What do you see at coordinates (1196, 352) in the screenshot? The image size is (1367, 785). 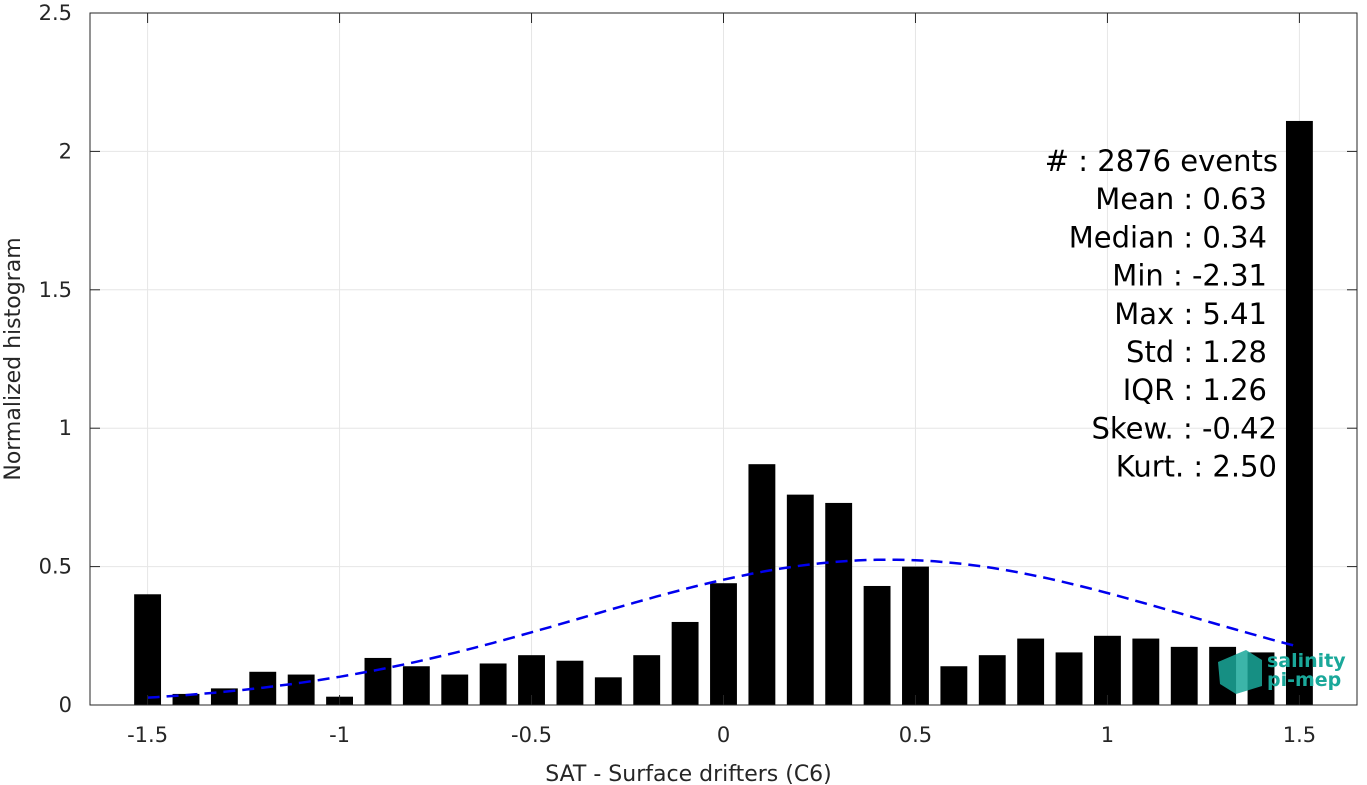 I see `stats-line: Std : 1.28` at bounding box center [1196, 352].